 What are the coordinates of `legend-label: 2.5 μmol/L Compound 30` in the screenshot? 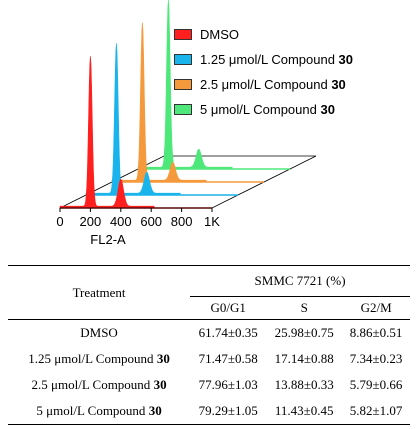 It's located at (273, 84).